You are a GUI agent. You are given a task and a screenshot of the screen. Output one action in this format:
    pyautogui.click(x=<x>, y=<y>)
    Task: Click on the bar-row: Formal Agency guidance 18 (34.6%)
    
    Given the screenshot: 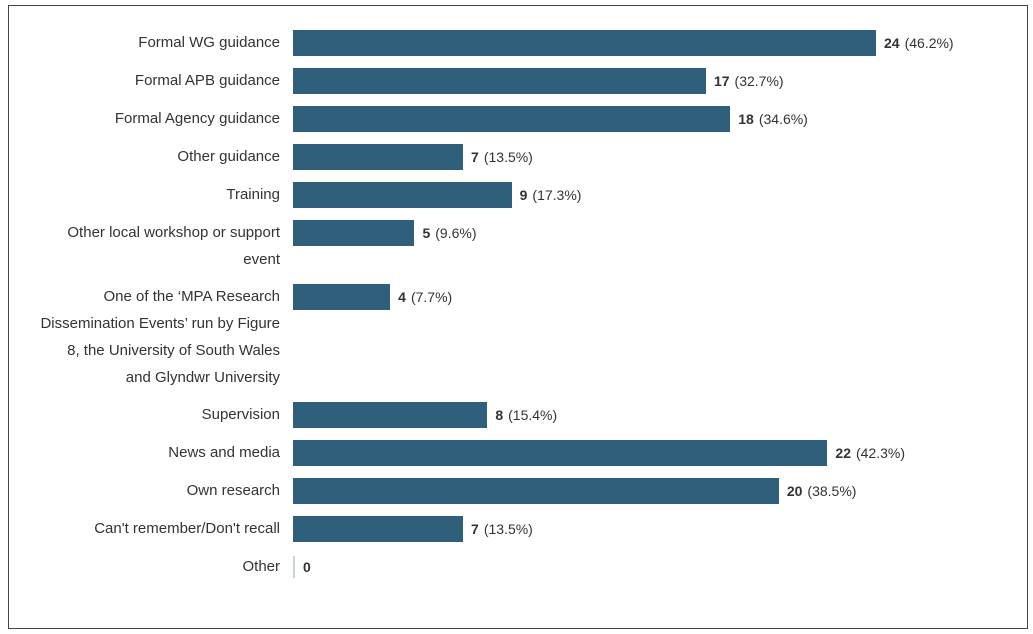 What is the action you would take?
    pyautogui.click(x=516, y=125)
    